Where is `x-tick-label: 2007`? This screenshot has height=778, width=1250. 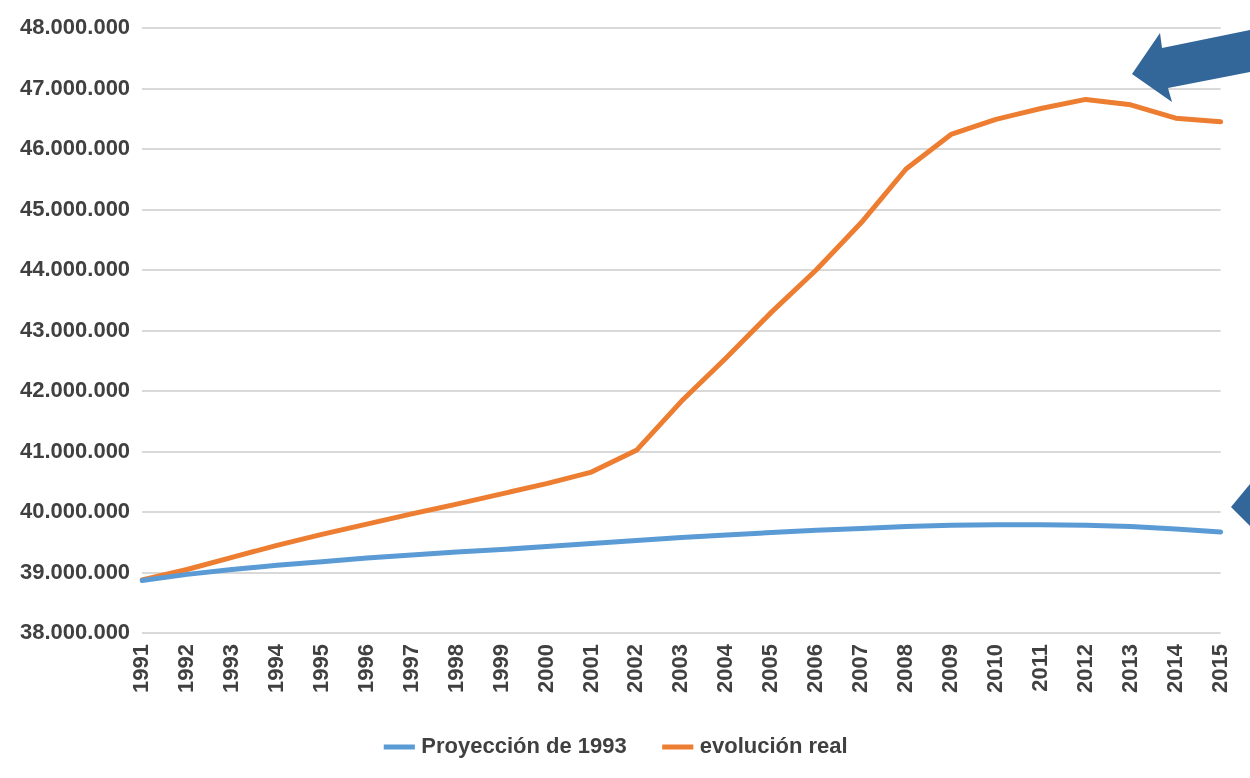 x-tick-label: 2007 is located at coordinates (860, 669).